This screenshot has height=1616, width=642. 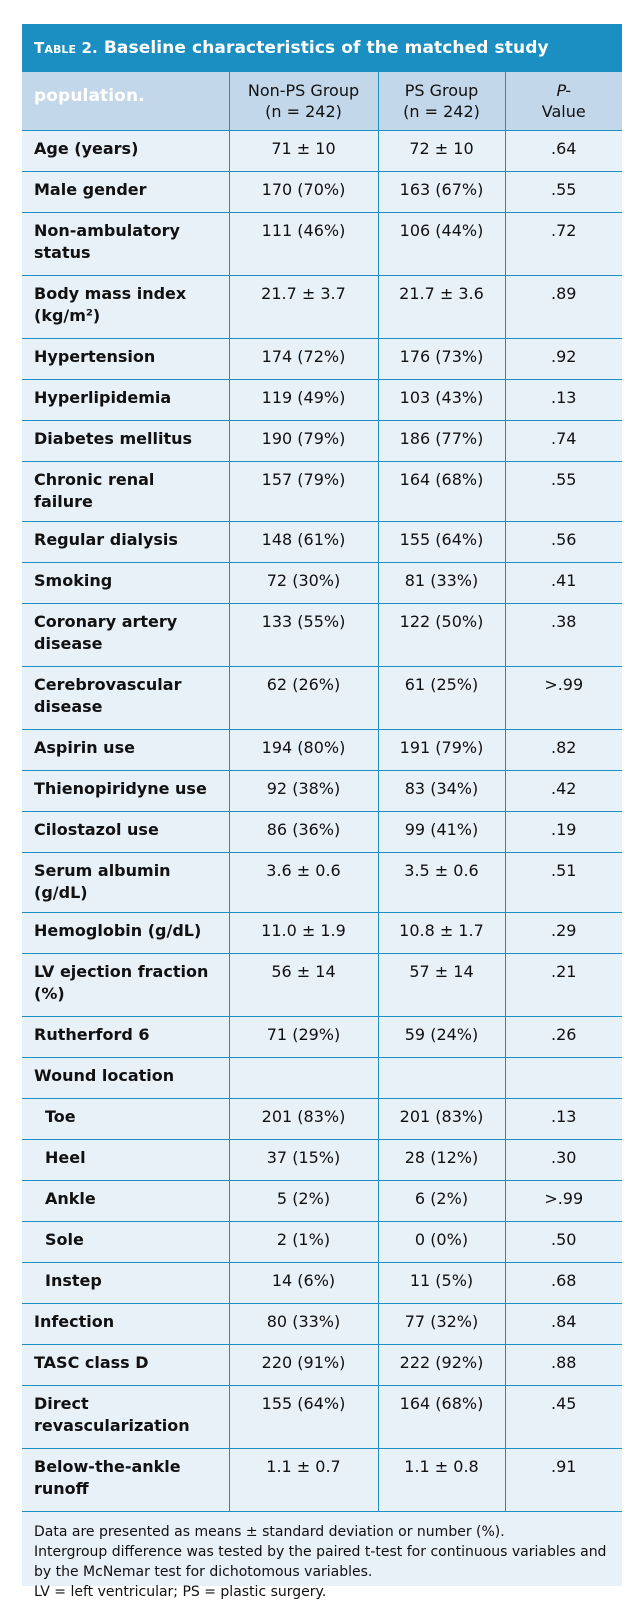 I want to click on p-value: .64, so click(x=563, y=151).